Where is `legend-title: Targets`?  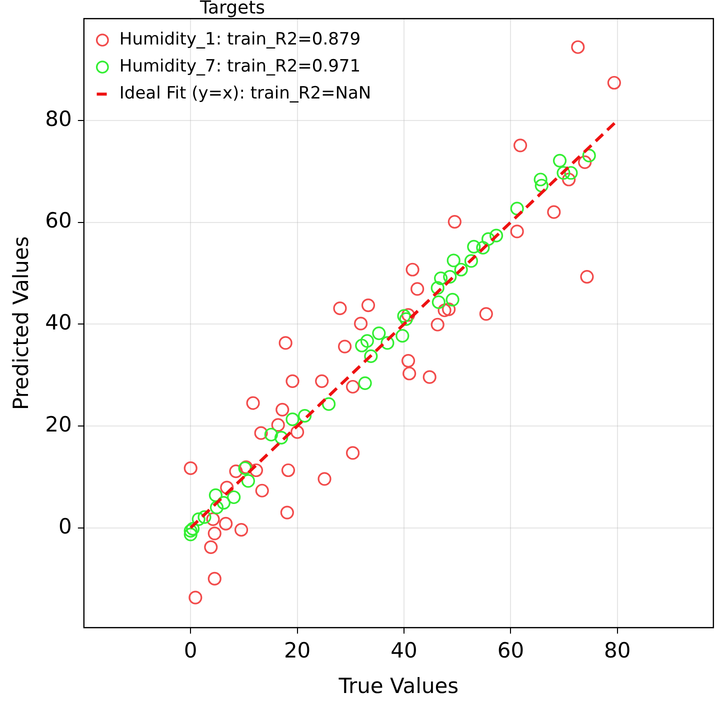 legend-title: Targets is located at coordinates (232, 9).